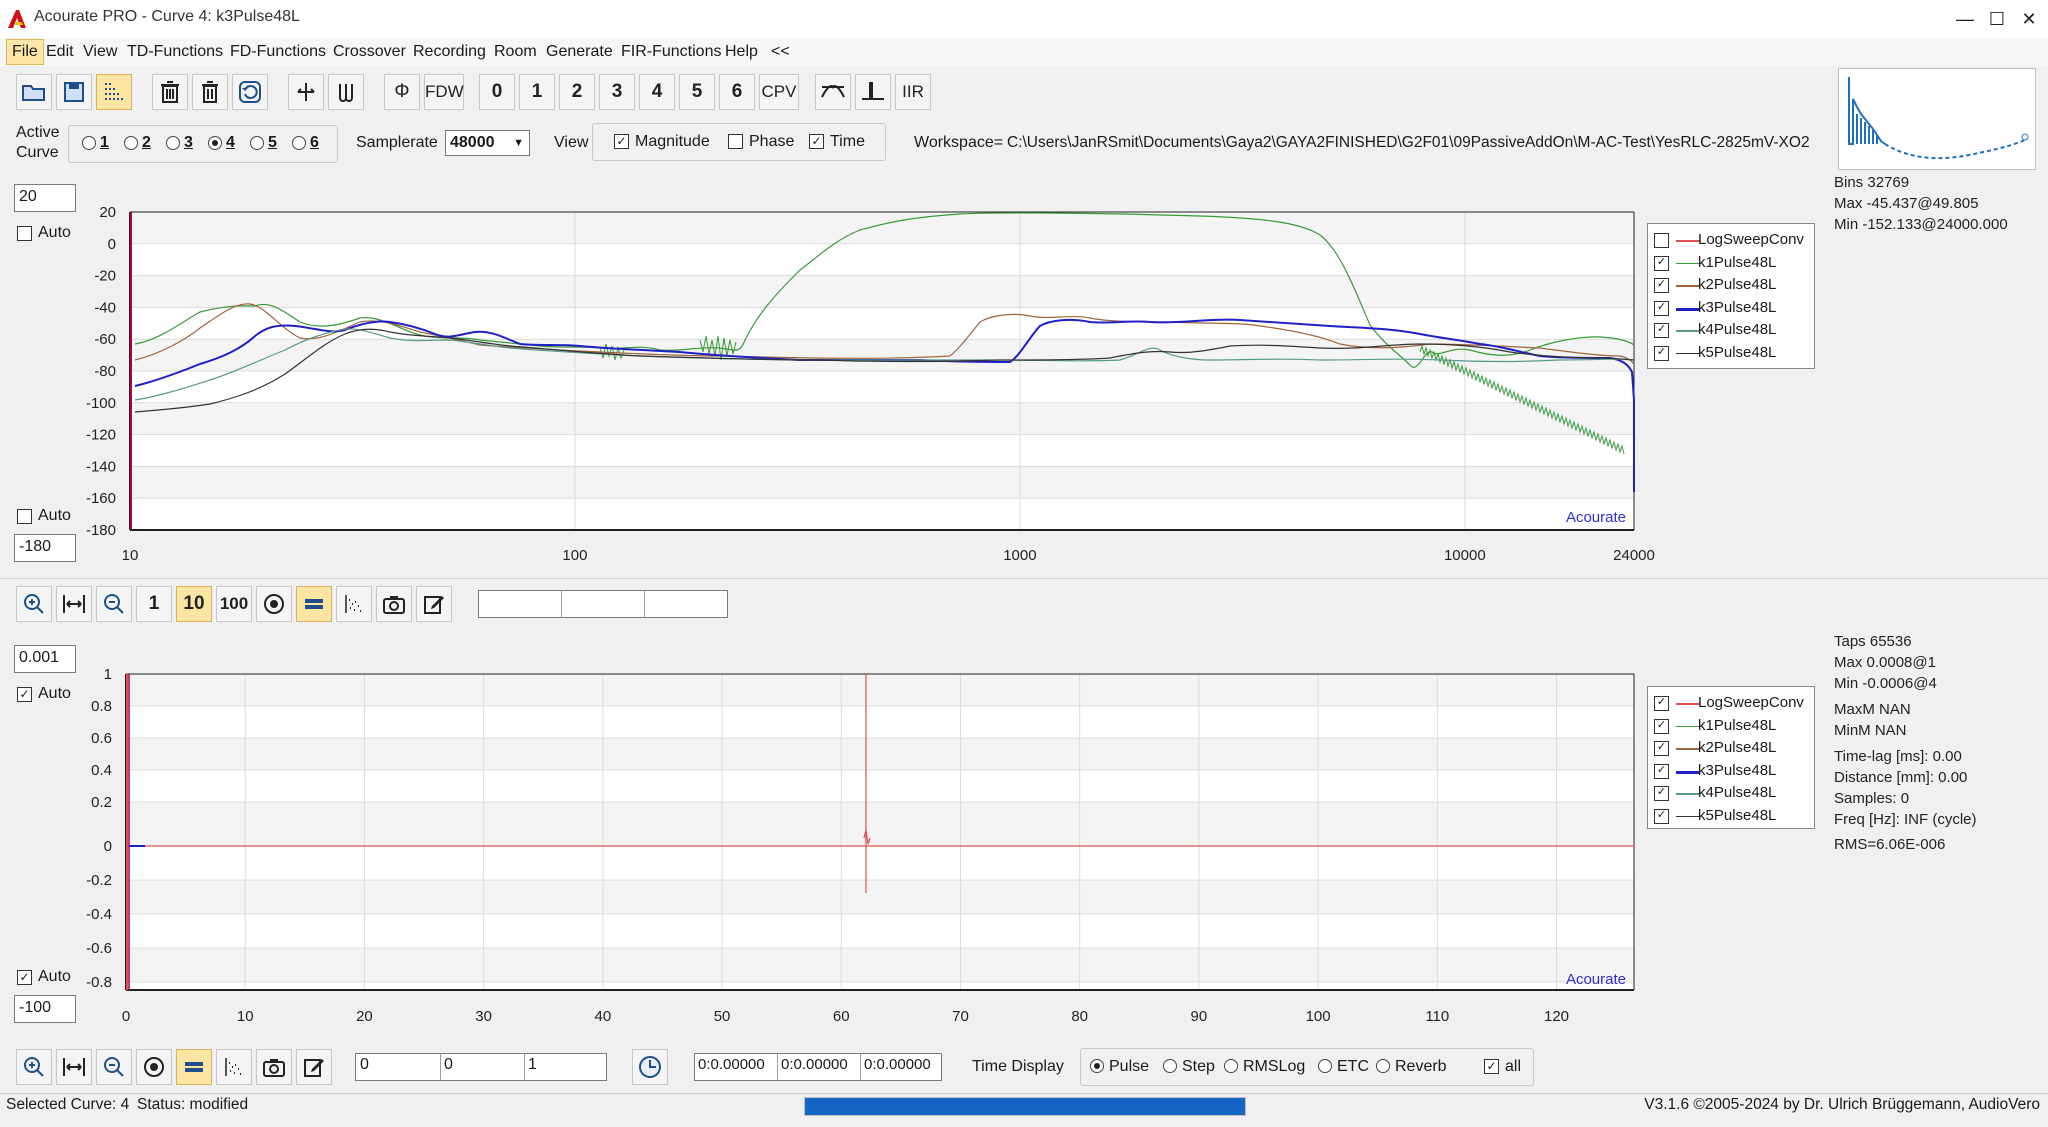 The width and height of the screenshot is (2048, 1127). What do you see at coordinates (697, 92) in the screenshot?
I see `curve-5-button: 5` at bounding box center [697, 92].